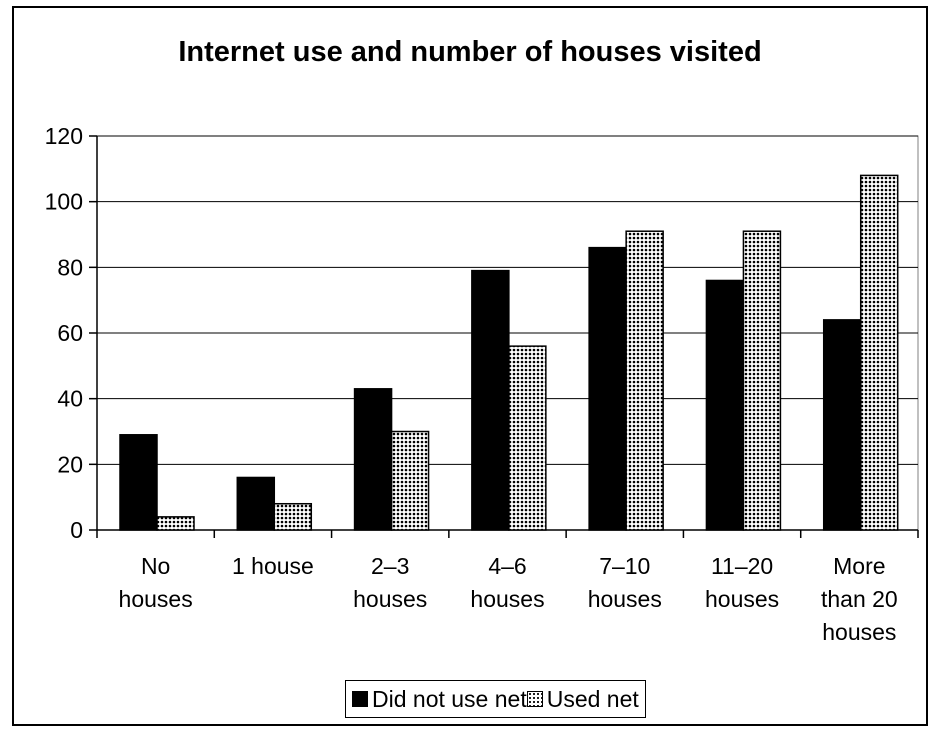 The width and height of the screenshot is (940, 732). Describe the element at coordinates (534, 699) in the screenshot. I see `legend-swatch-dotted` at that location.